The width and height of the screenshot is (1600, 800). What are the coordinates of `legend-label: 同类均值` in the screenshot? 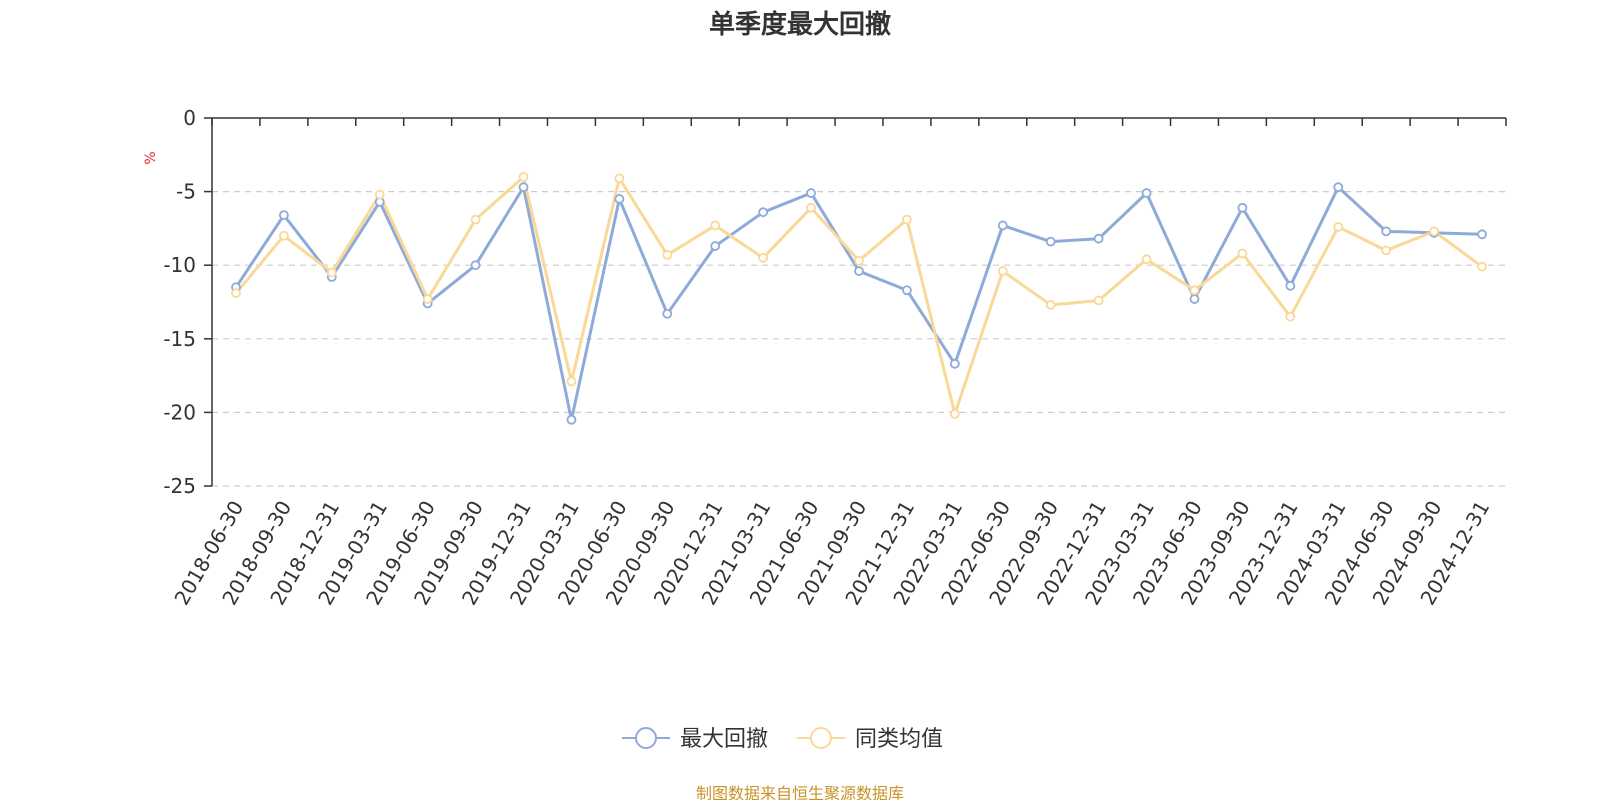 It's located at (899, 739).